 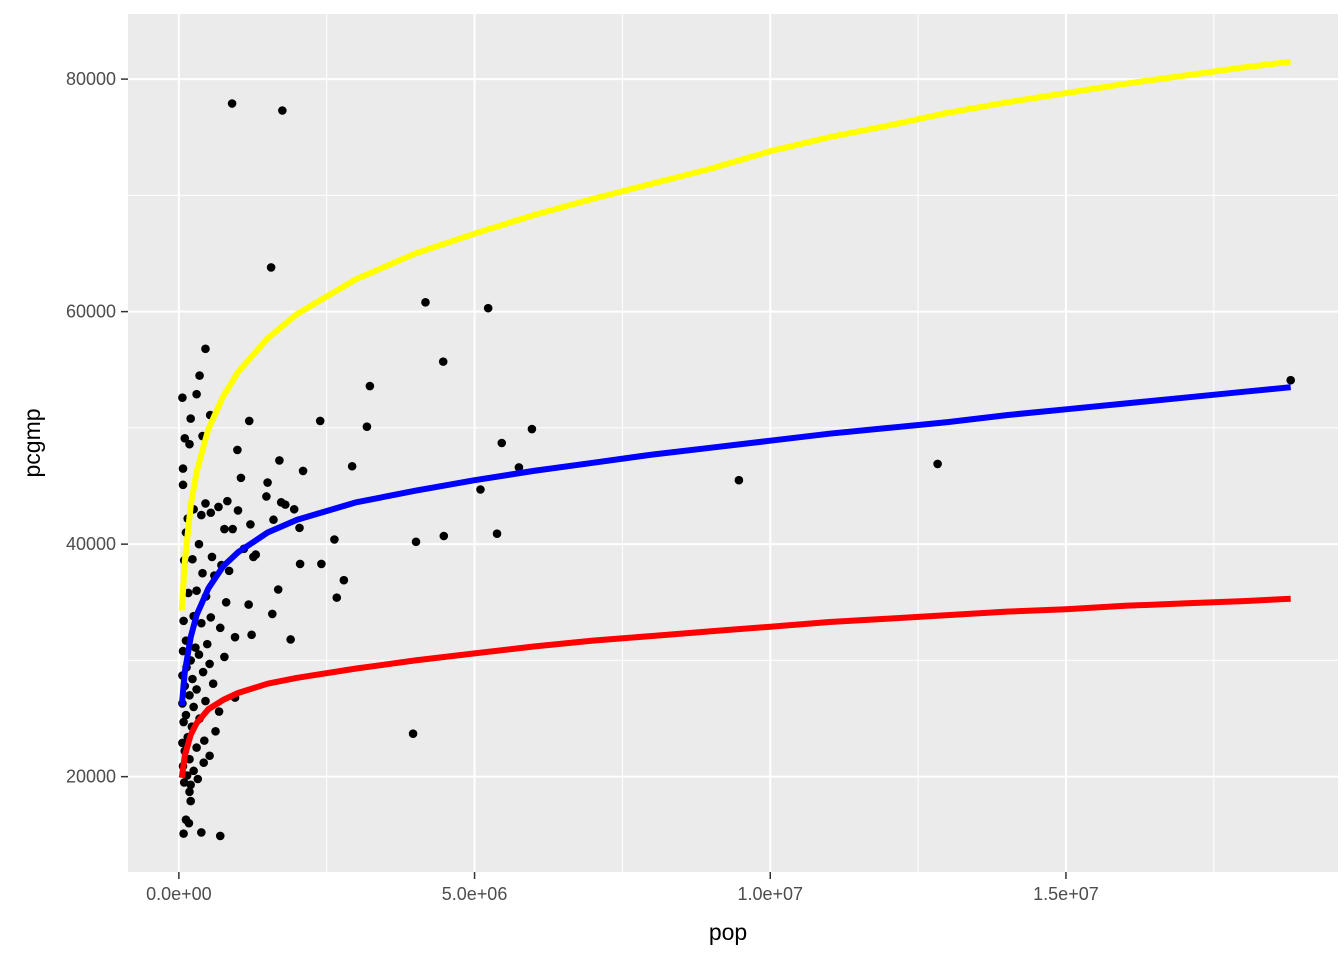 What do you see at coordinates (91, 777) in the screenshot?
I see `y-tick-label: 20000` at bounding box center [91, 777].